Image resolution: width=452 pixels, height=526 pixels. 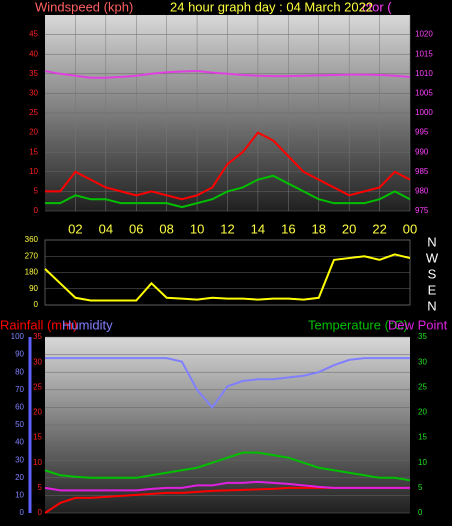 What do you see at coordinates (432, 289) in the screenshot?
I see `tick-label: E` at bounding box center [432, 289].